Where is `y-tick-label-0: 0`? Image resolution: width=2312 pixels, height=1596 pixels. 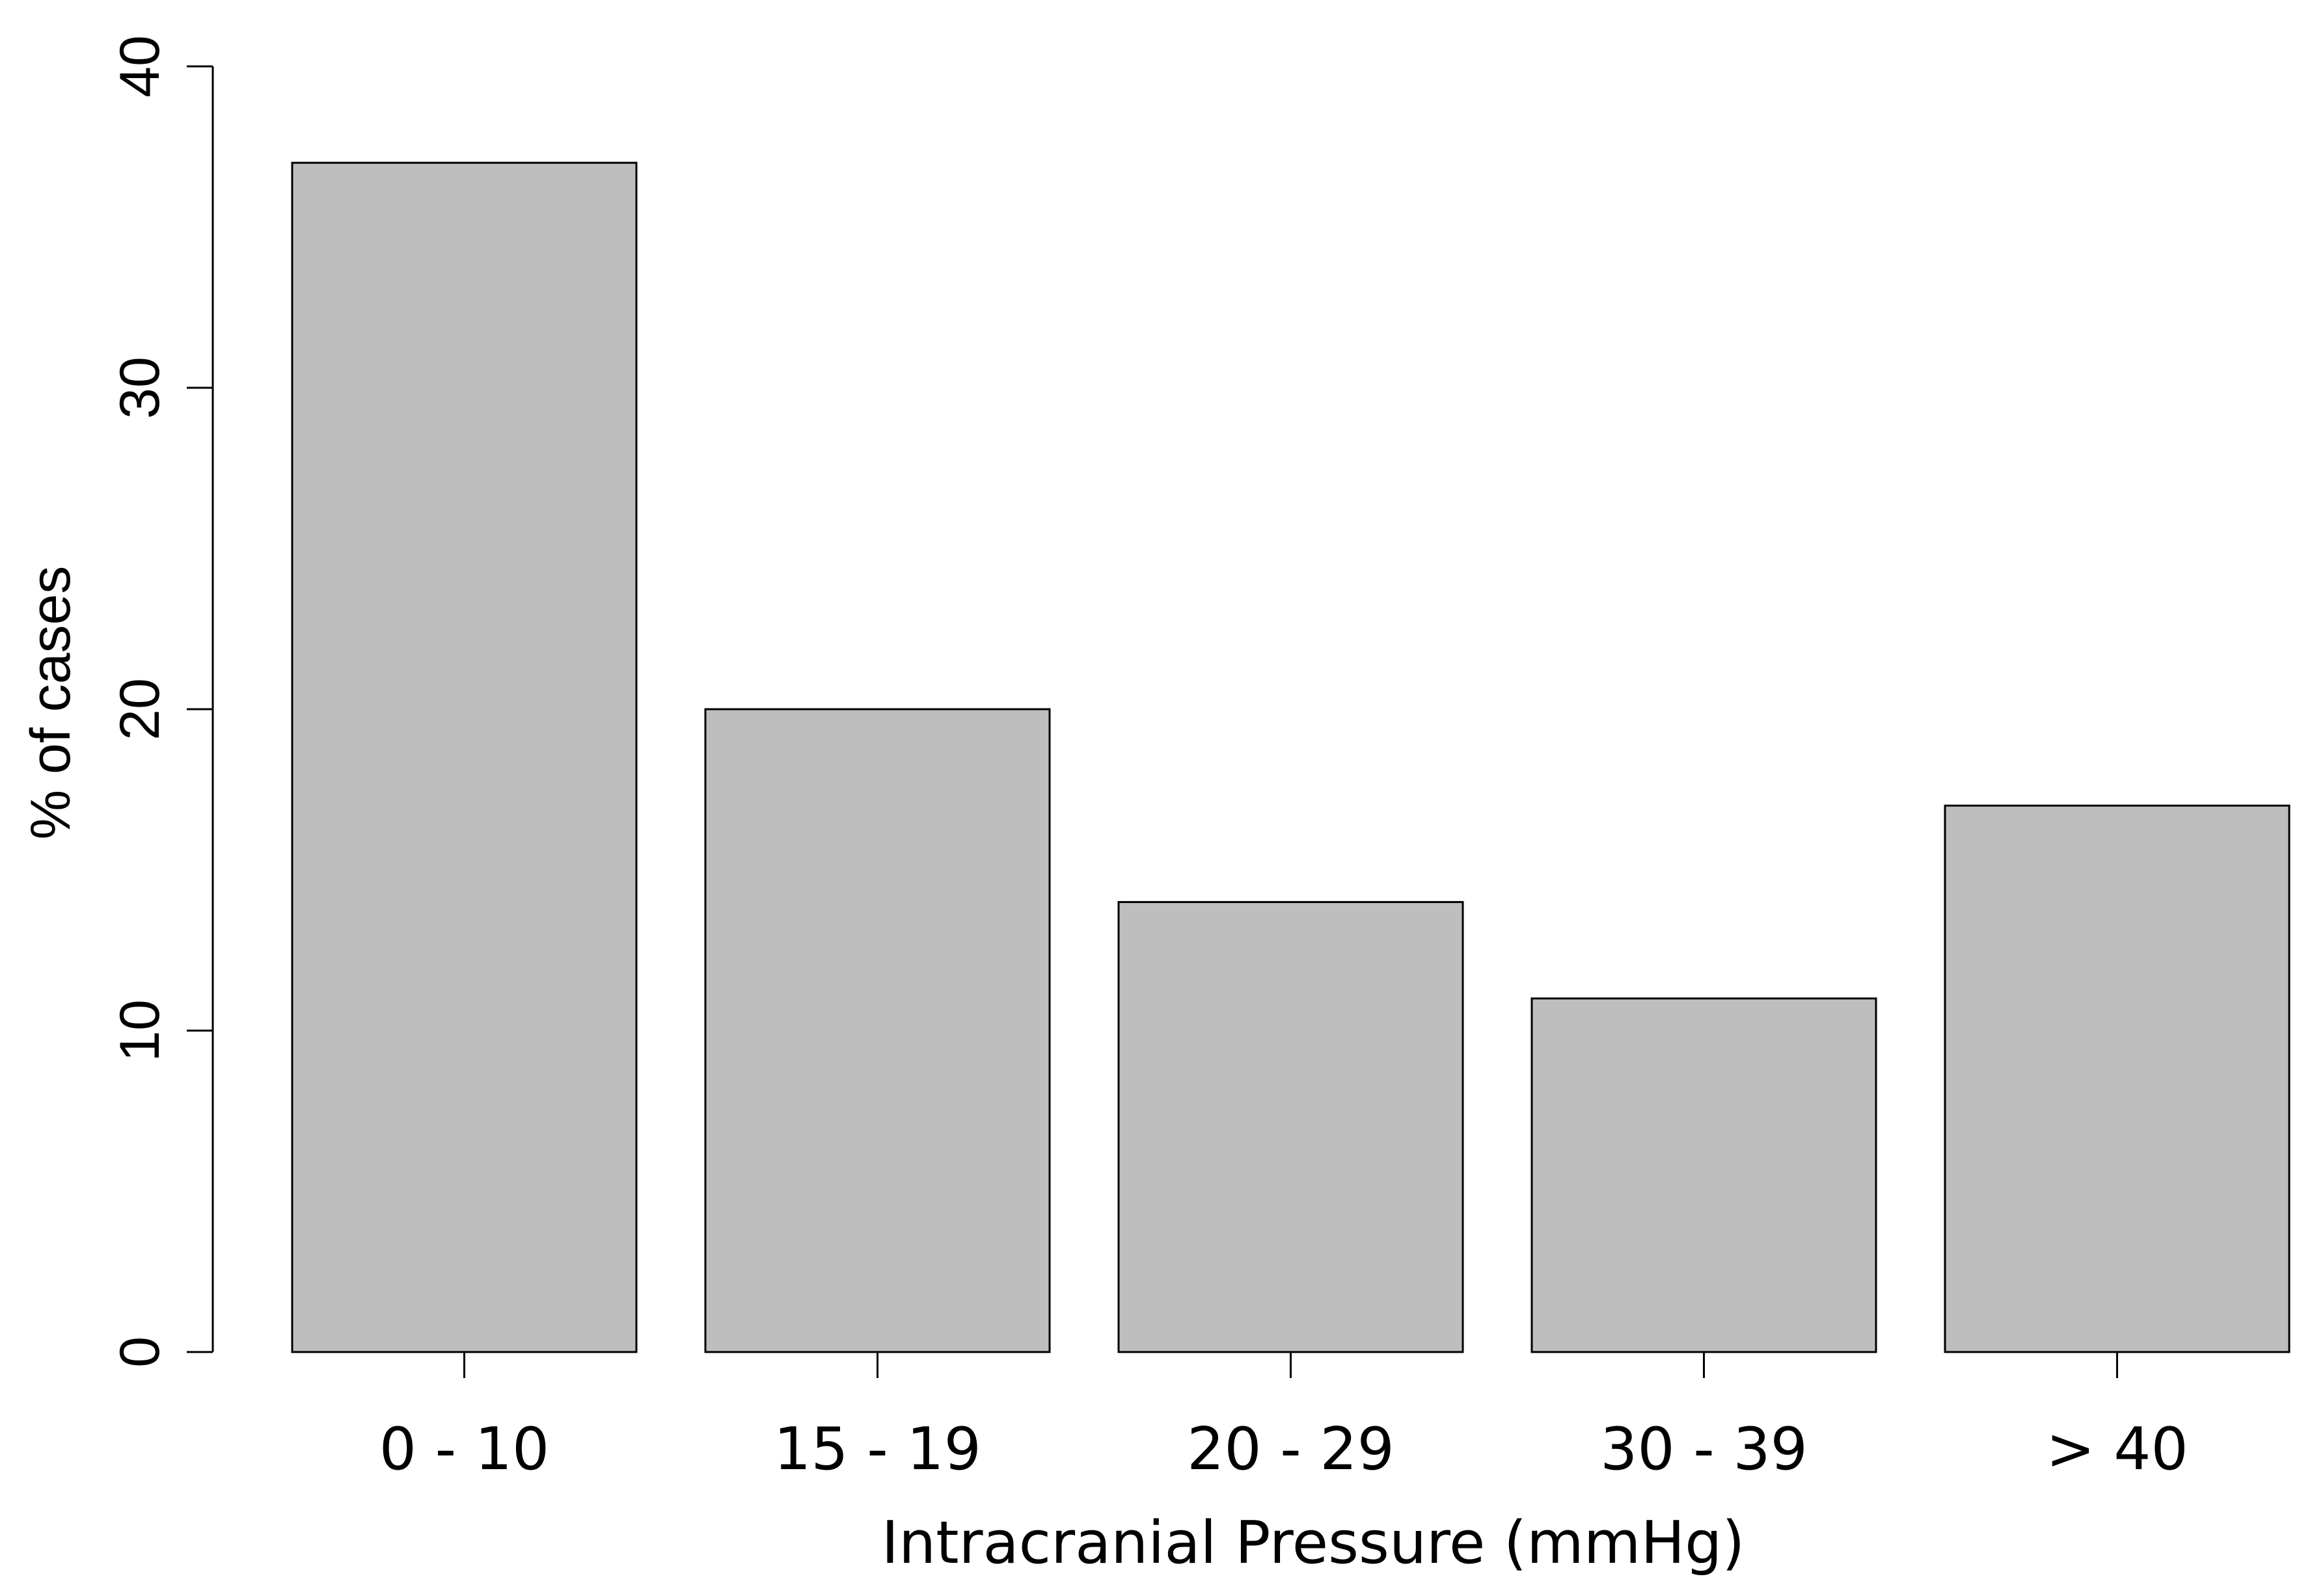 y-tick-label-0: 0 is located at coordinates (140, 1352).